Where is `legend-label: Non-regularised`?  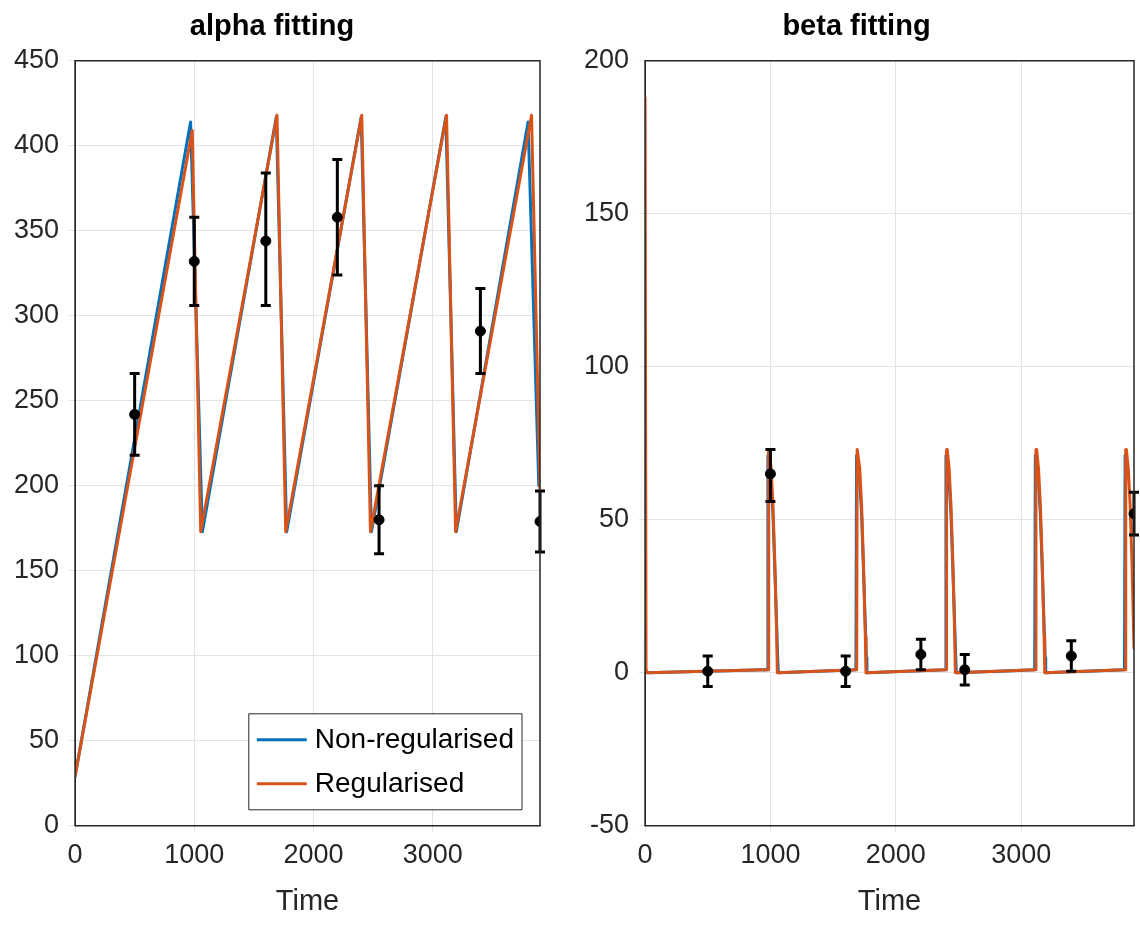
legend-label: Non-regularised is located at coordinates (414, 738).